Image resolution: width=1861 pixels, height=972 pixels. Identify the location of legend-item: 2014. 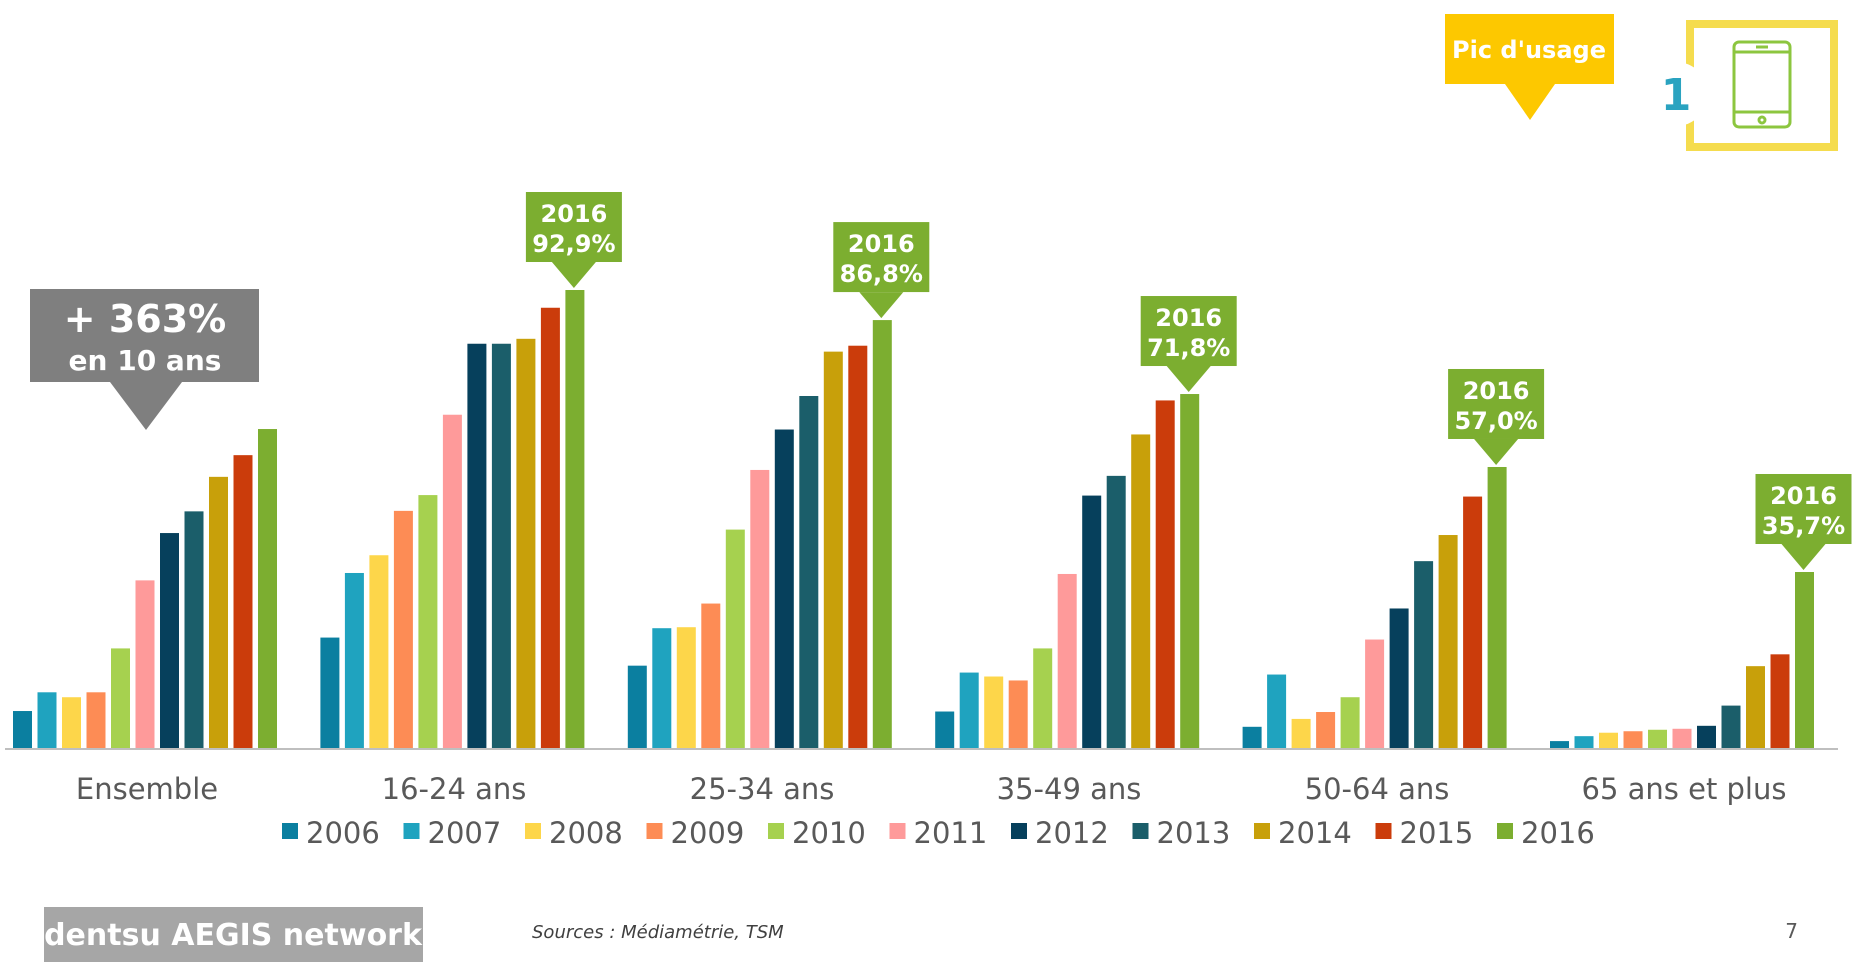
(1303, 833).